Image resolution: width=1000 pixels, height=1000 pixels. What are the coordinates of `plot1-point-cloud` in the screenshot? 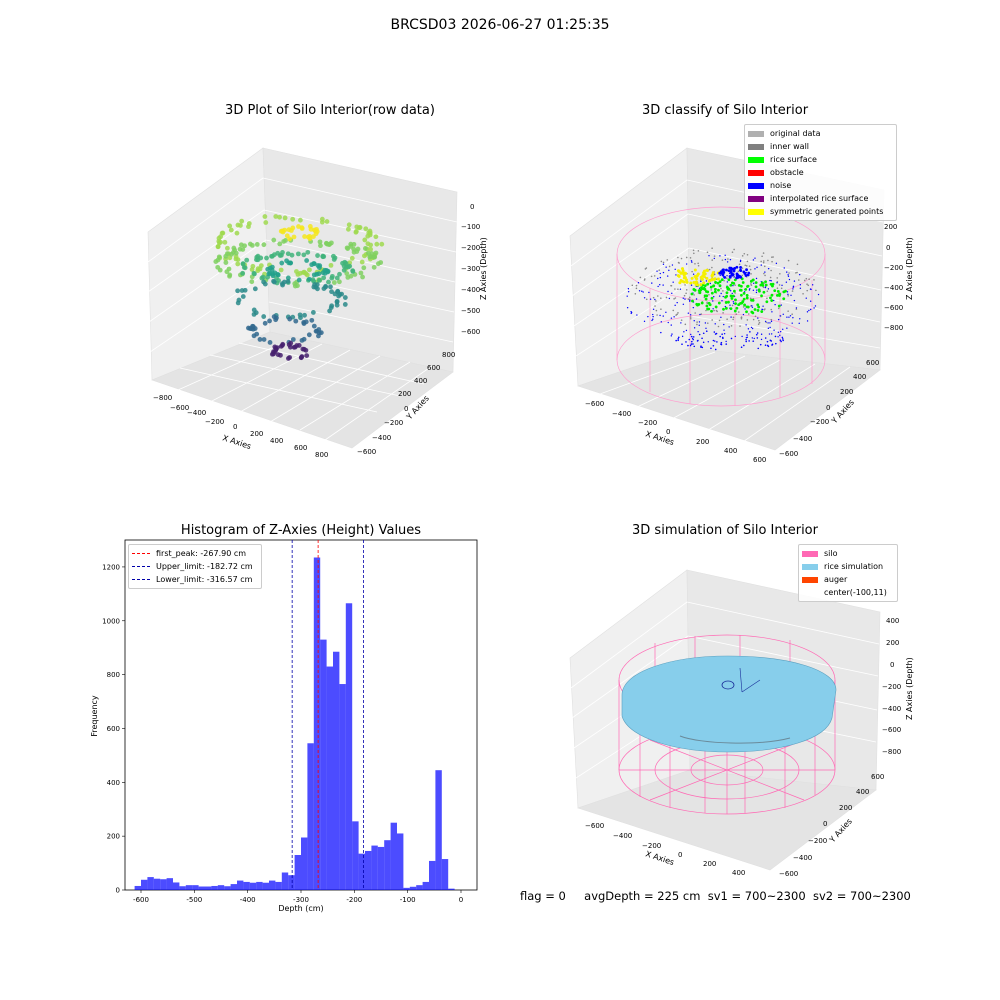 It's located at (299, 287).